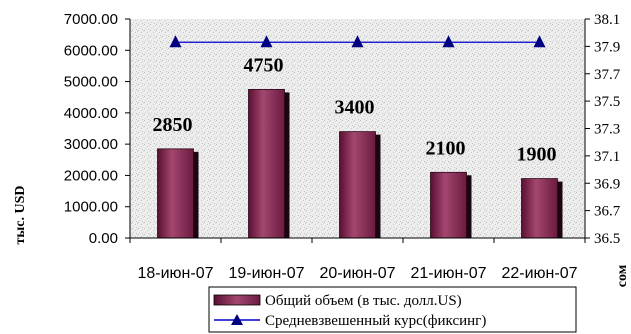 The image size is (631, 334). Describe the element at coordinates (539, 273) in the screenshot. I see `x-tick-label: 22-июн-07` at that location.